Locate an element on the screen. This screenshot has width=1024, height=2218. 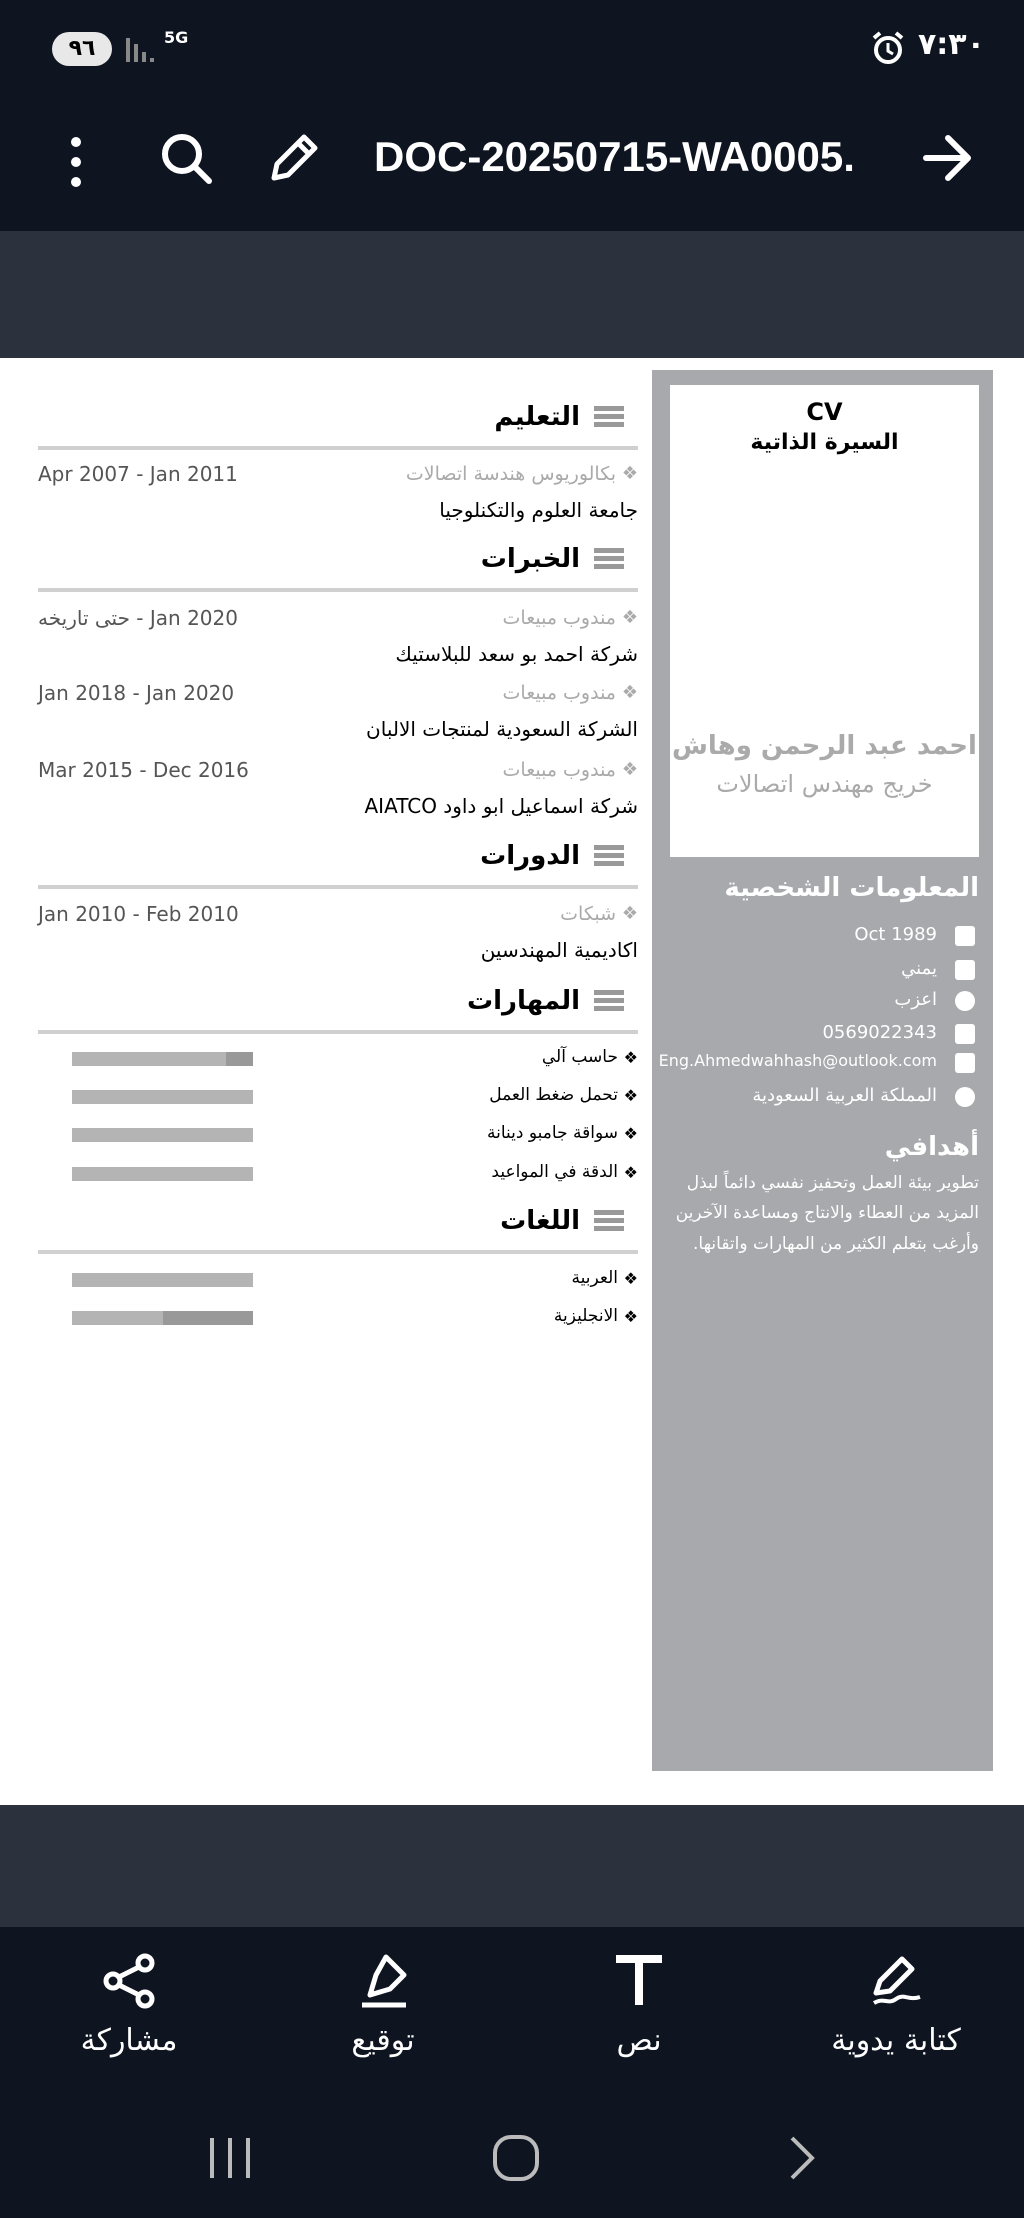
info-text: المملكة العربية السعودية is located at coordinates (844, 1095).